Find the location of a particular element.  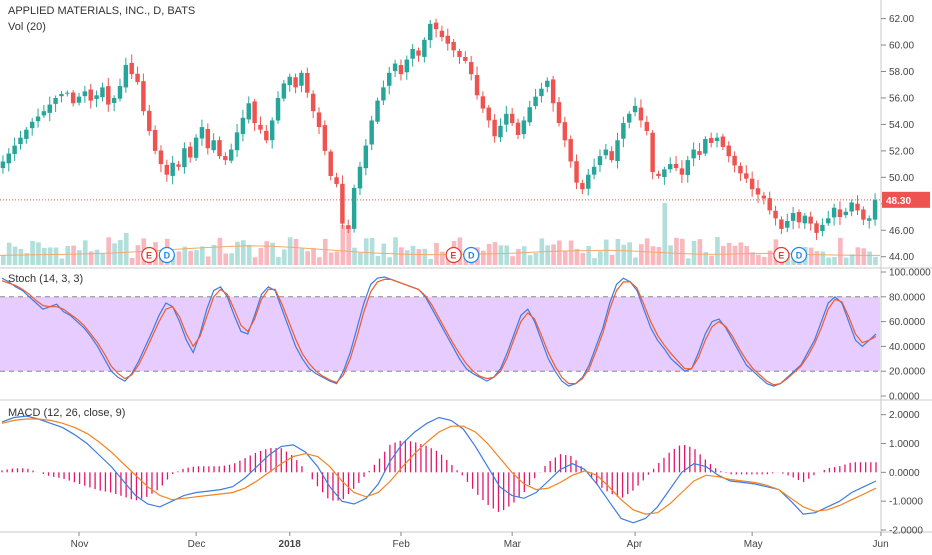

stoch-tick-label: 40.0000 is located at coordinates (907, 347).